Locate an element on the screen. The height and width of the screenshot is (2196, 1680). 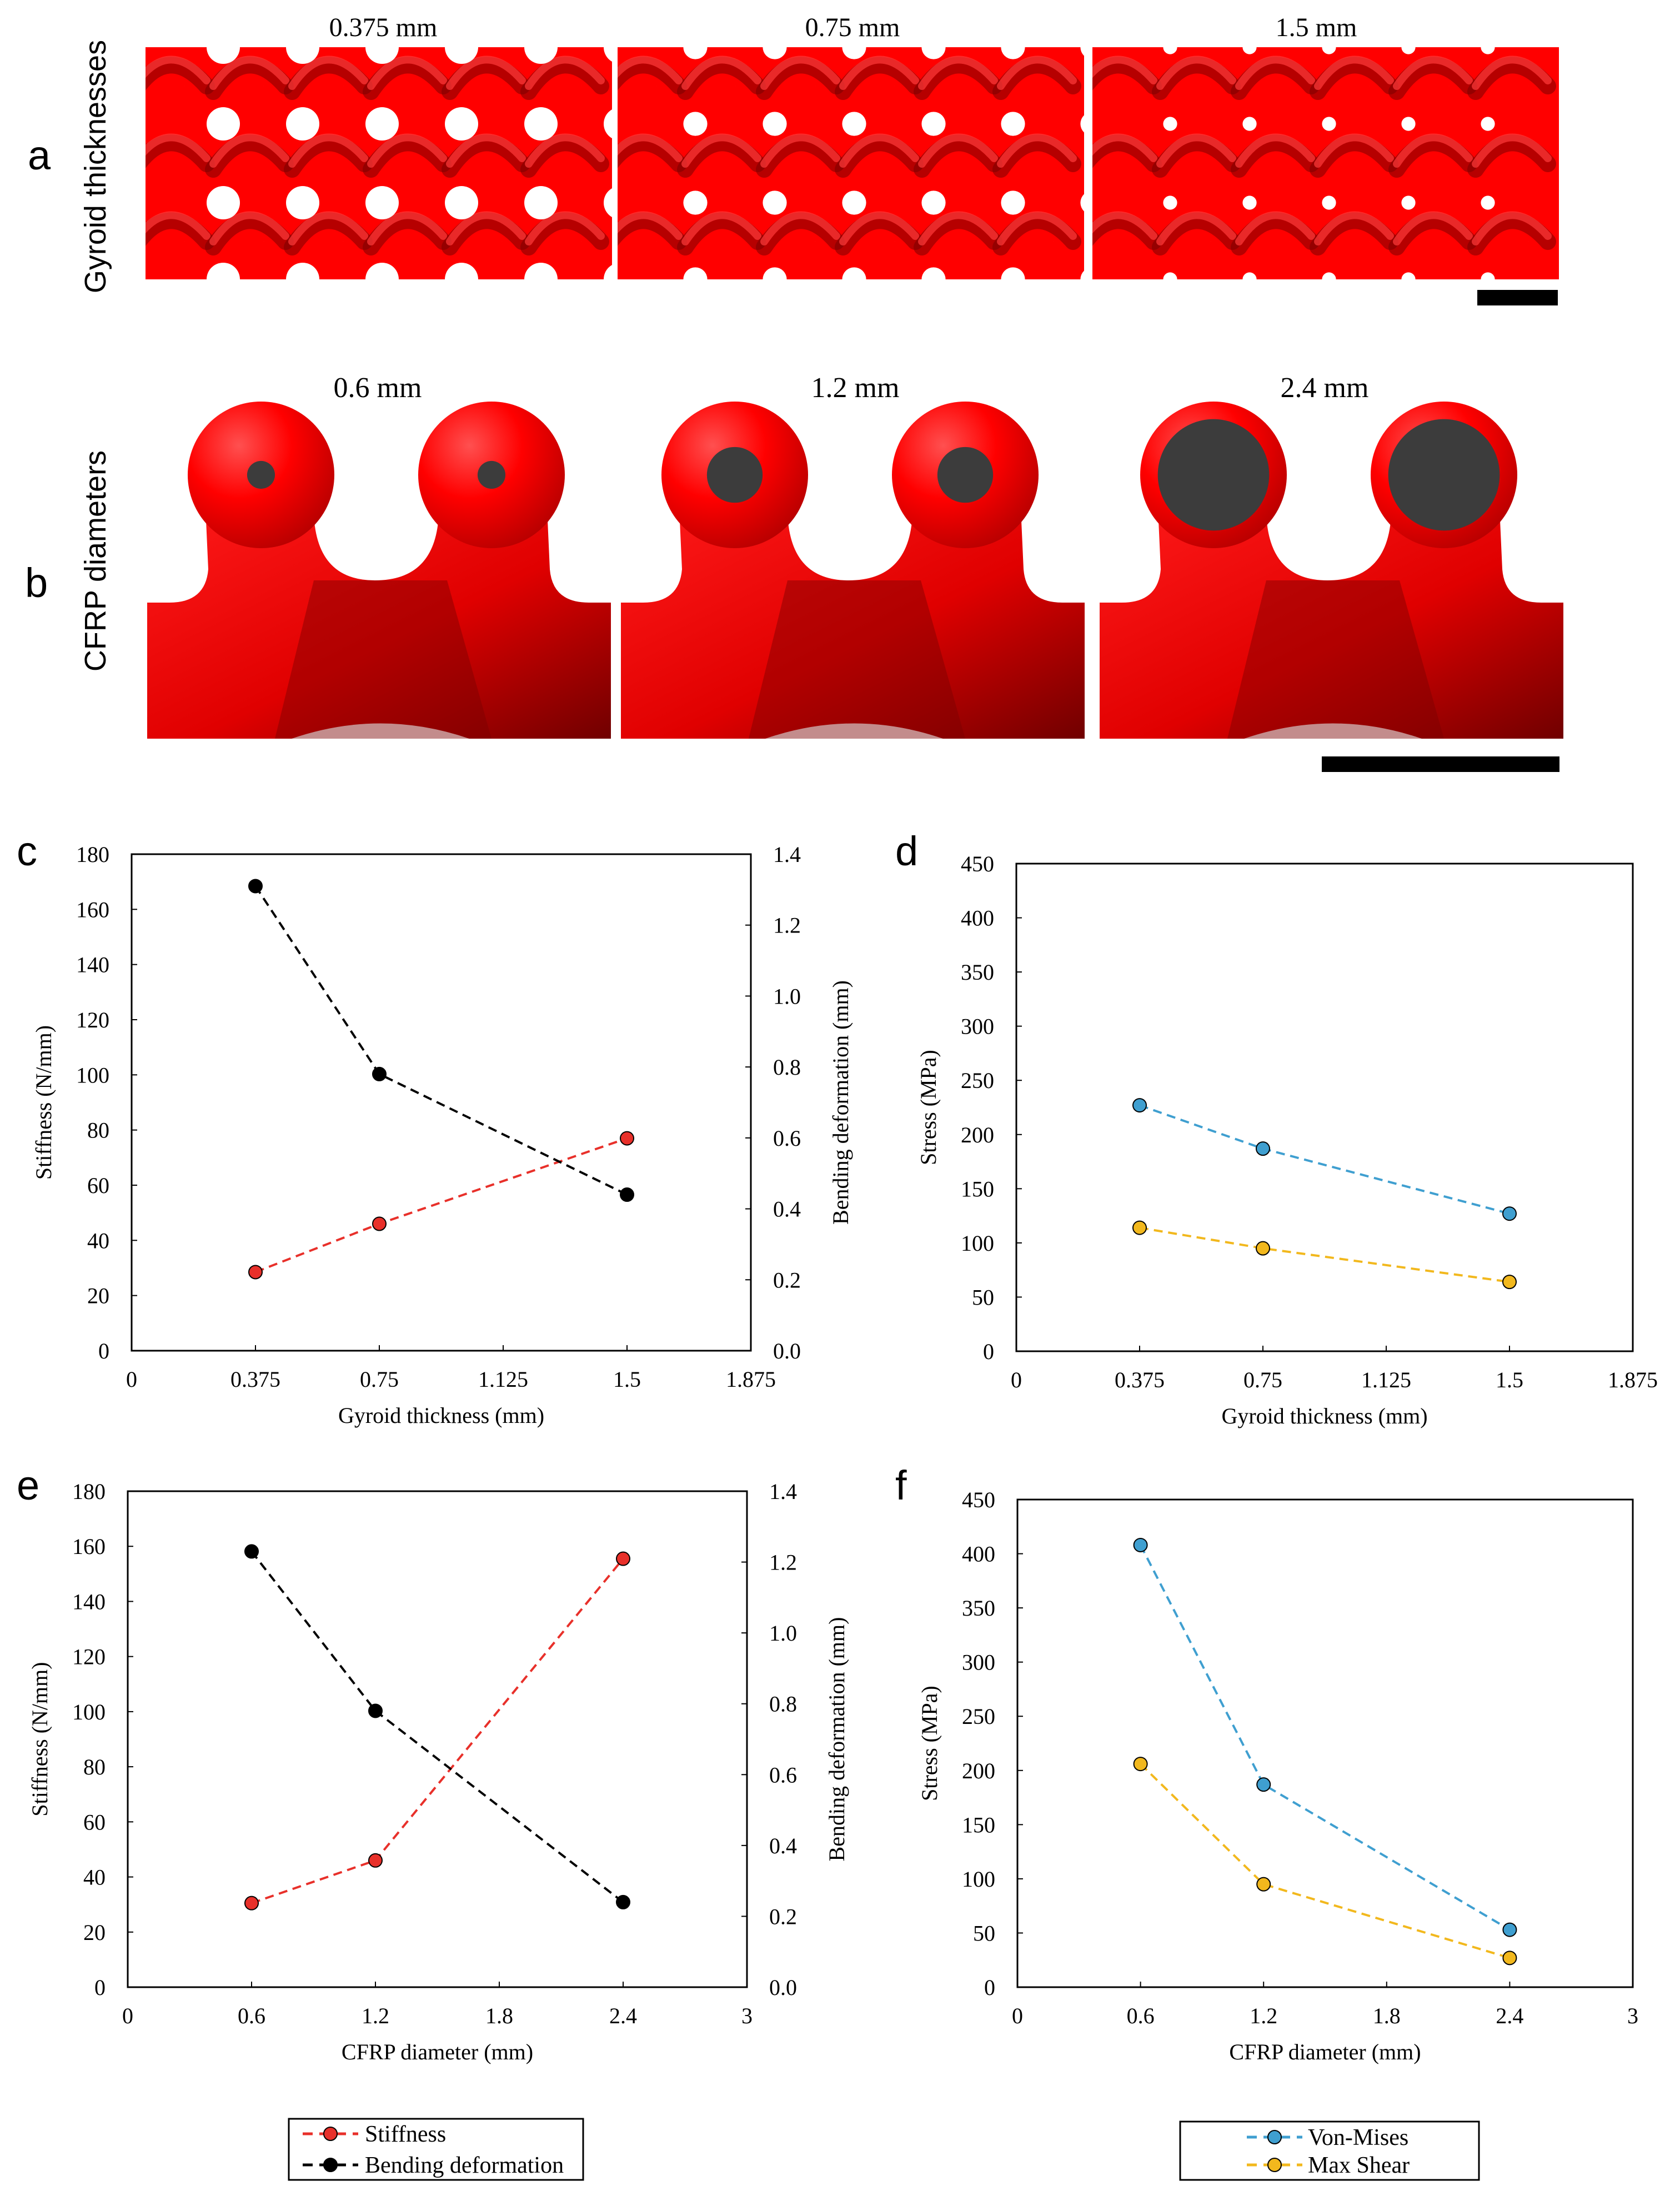
y-tick-label: 200 is located at coordinates (977, 1134).